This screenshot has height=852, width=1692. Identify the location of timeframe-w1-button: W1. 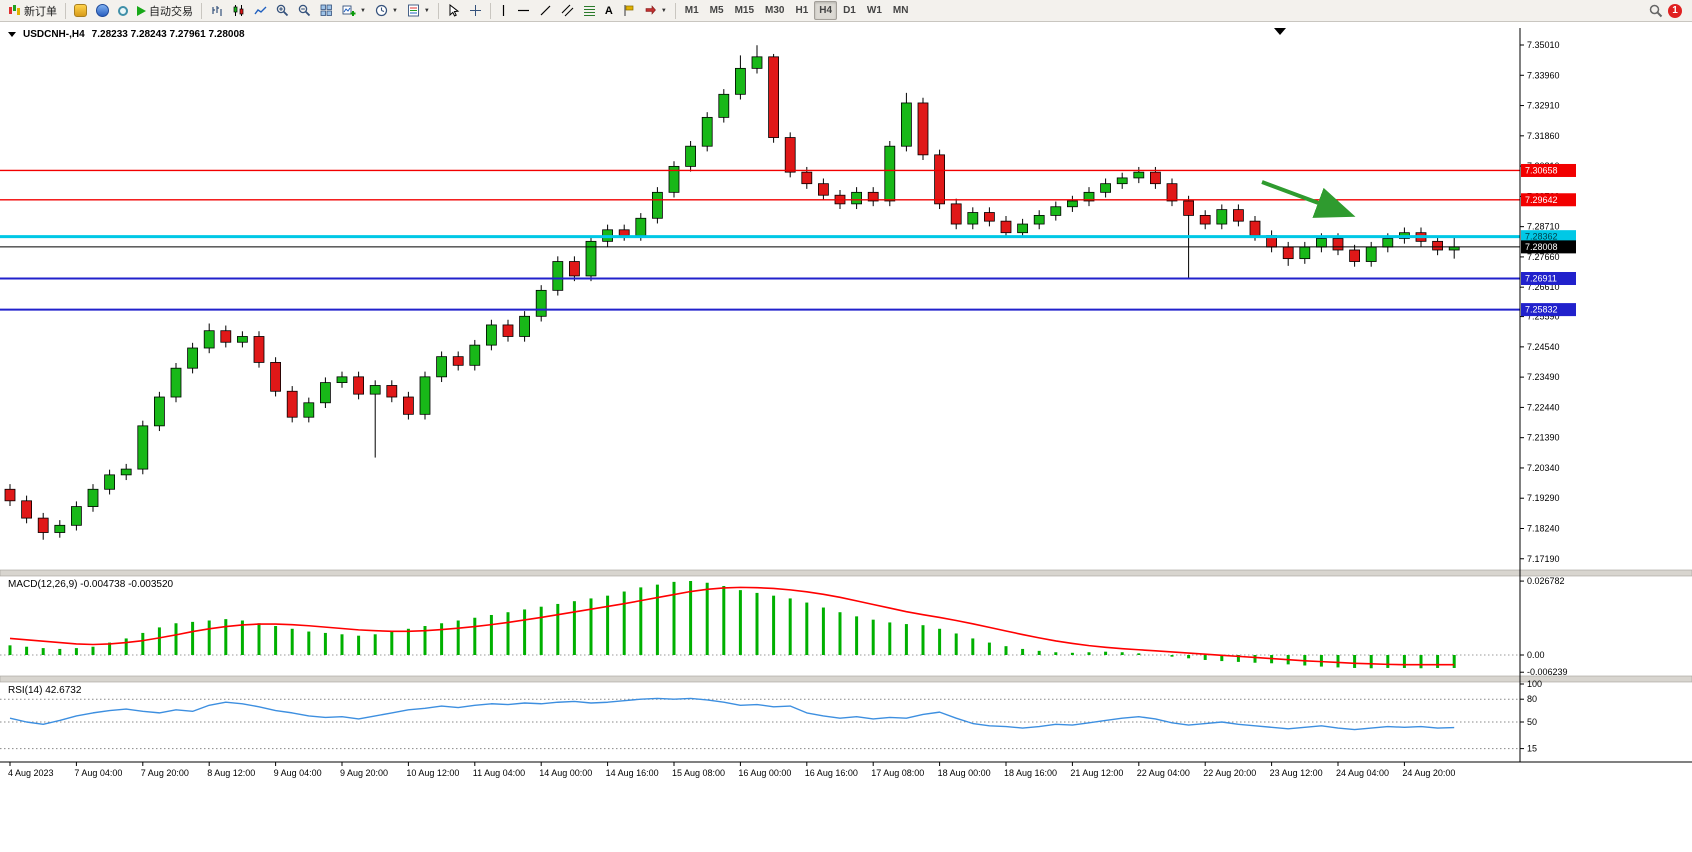
(874, 10).